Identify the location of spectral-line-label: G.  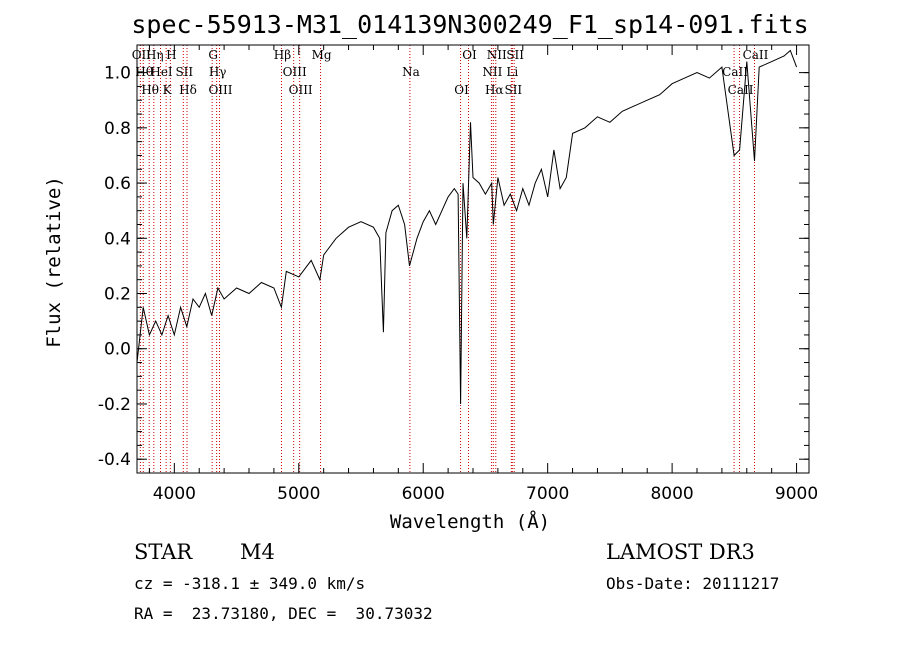
(213, 55).